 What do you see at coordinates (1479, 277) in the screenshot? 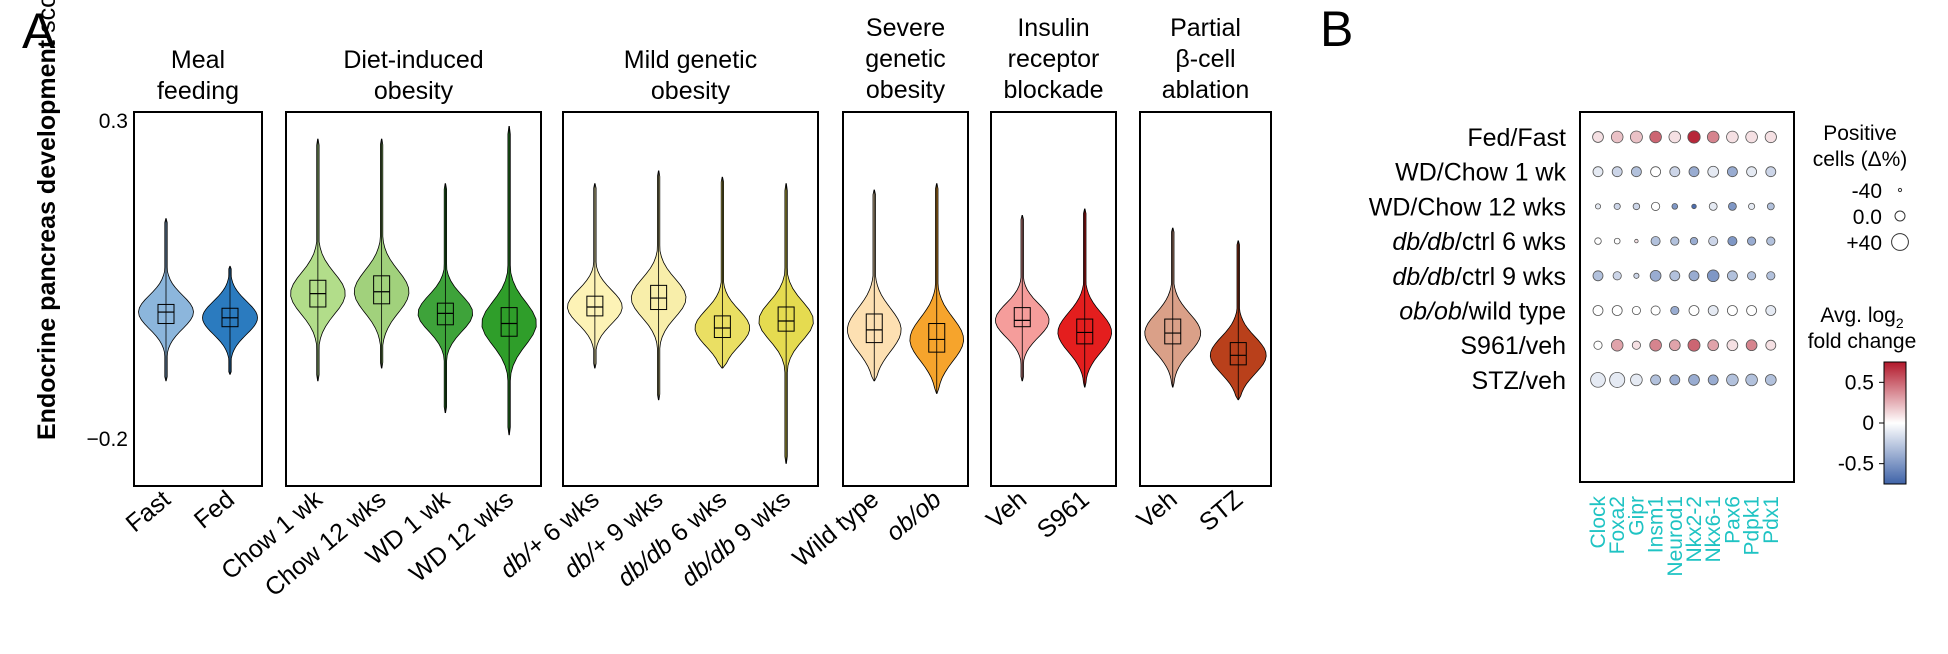
I see `row-label: db/db/ctrl 9 wks` at bounding box center [1479, 277].